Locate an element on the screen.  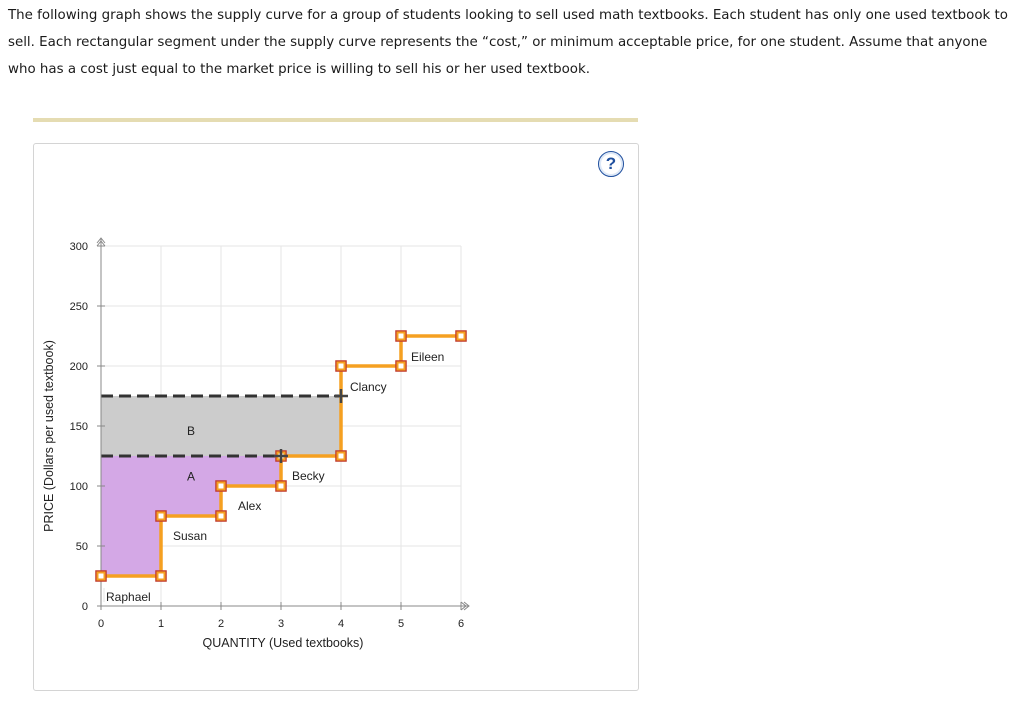
area-b is located at coordinates (221, 426).